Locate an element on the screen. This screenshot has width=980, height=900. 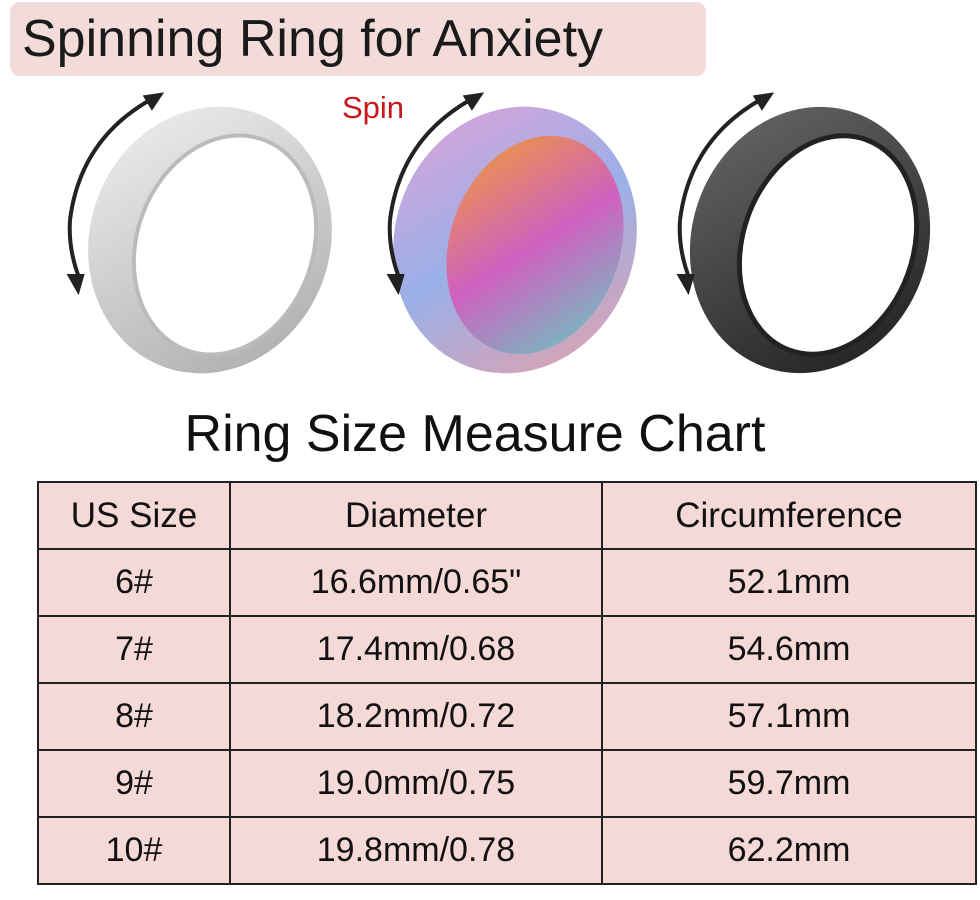
header-us-size: US Size is located at coordinates (134, 515).